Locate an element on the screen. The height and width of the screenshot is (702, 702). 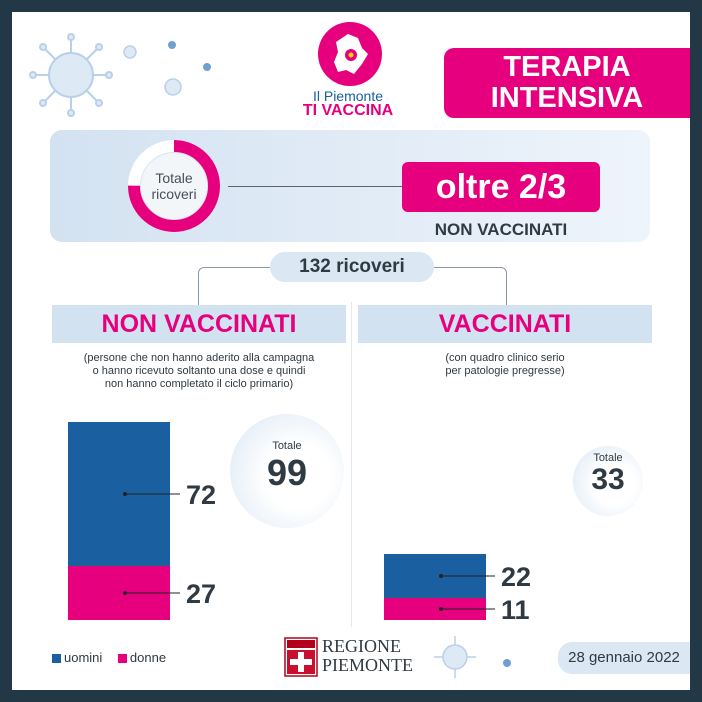
donut-share-arc is located at coordinates (174, 186).